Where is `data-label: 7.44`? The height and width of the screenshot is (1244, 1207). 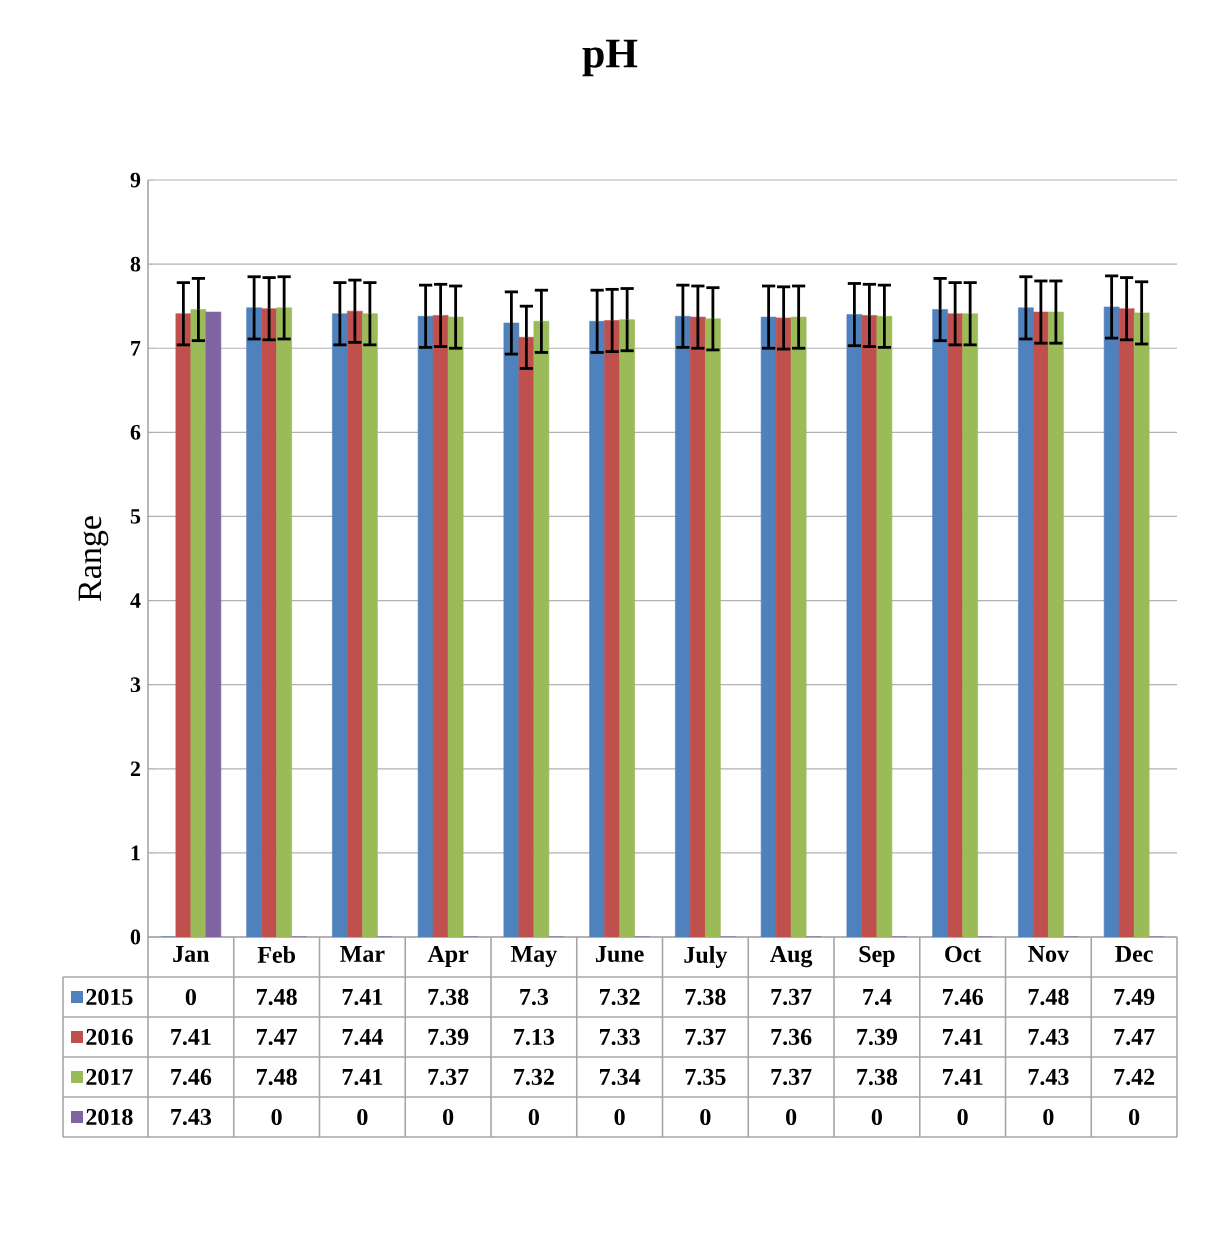
data-label: 7.44 is located at coordinates (362, 1037).